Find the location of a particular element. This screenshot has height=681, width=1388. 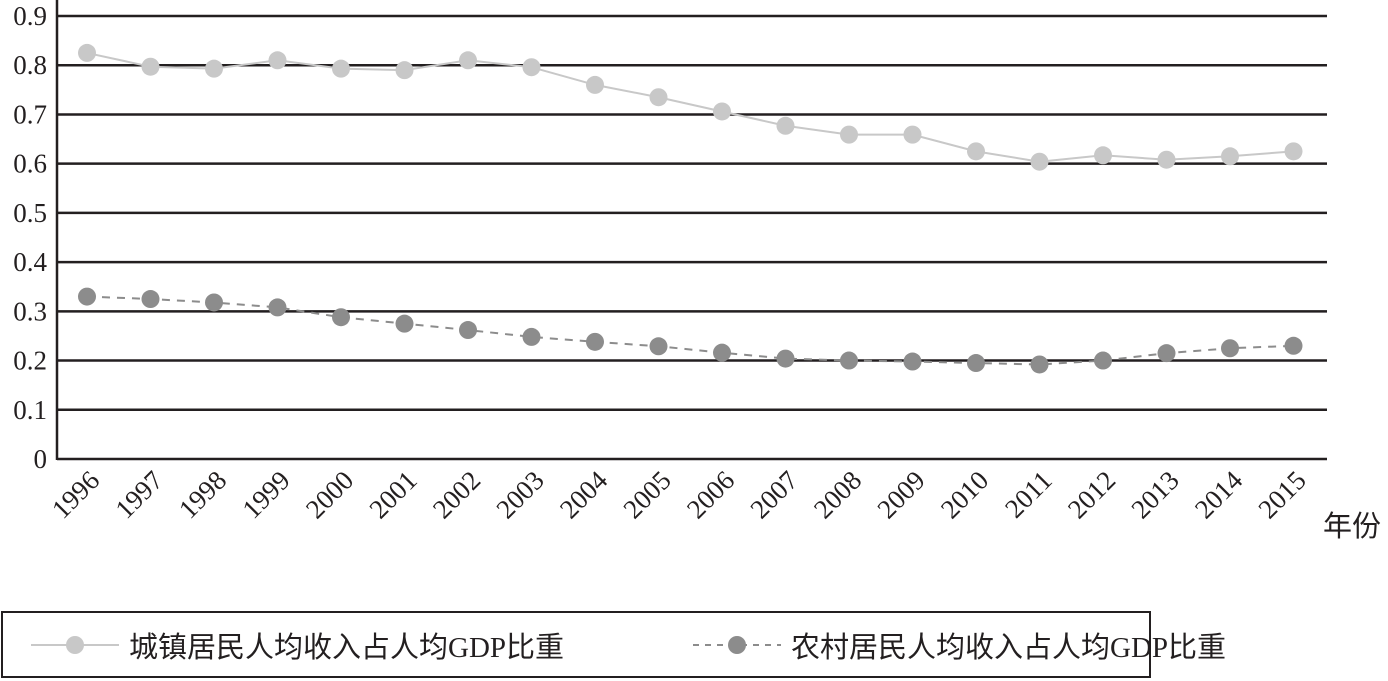

x-tick-label: 2015 is located at coordinates (1281, 494).